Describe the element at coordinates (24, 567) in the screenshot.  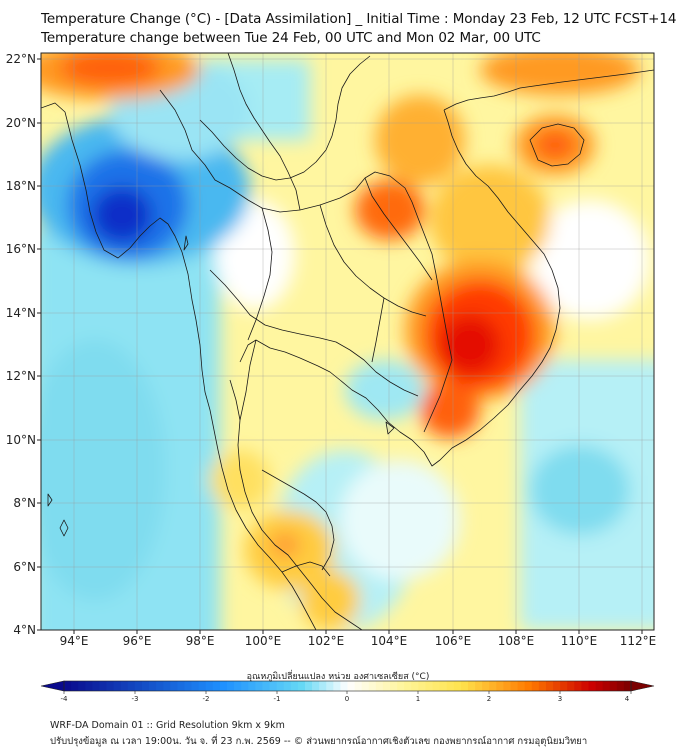
I see `lat-label: 6°N` at that location.